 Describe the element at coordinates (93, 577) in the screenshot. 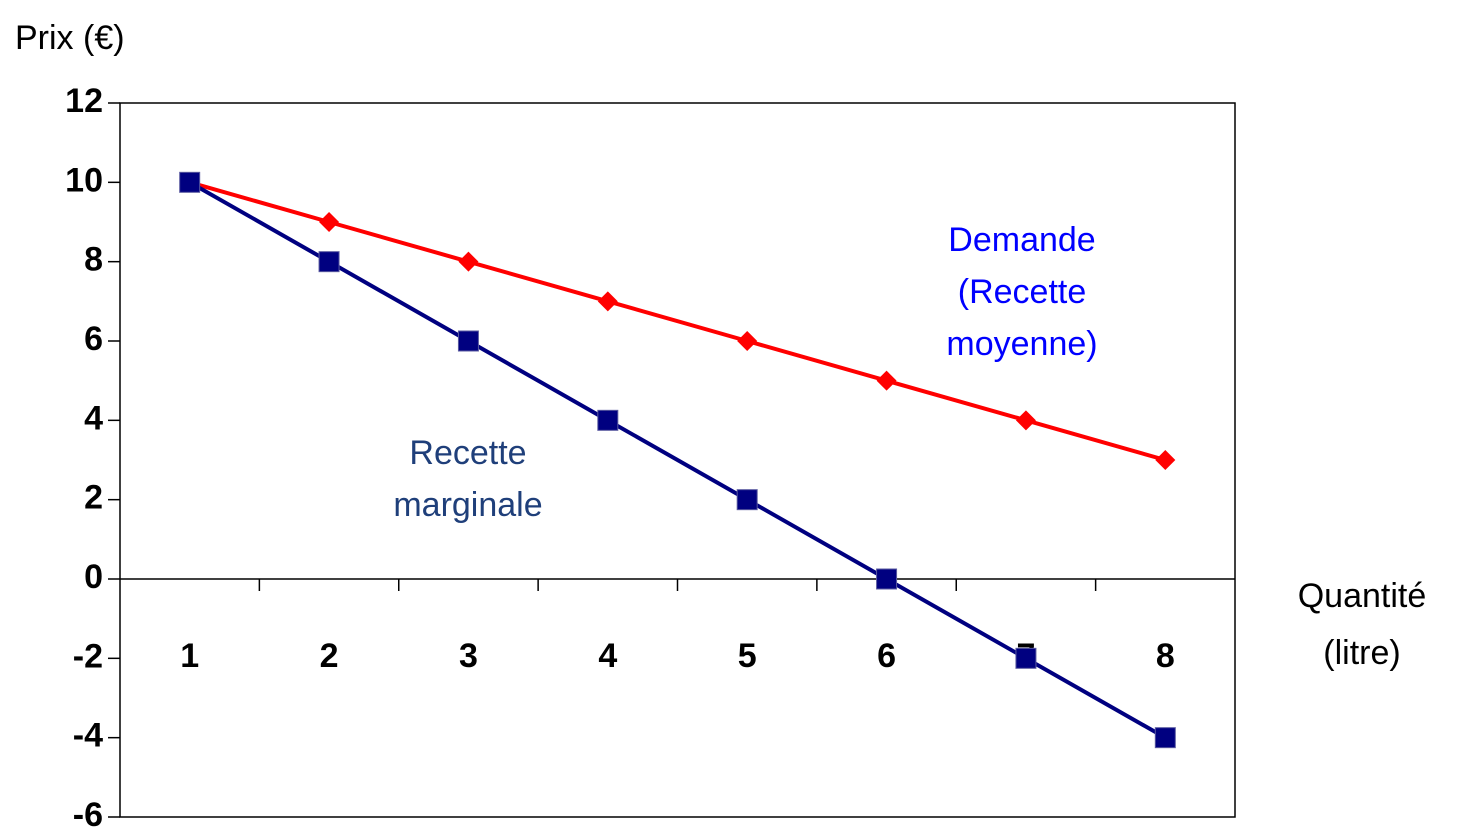

I see `y-tick-label: 0` at that location.